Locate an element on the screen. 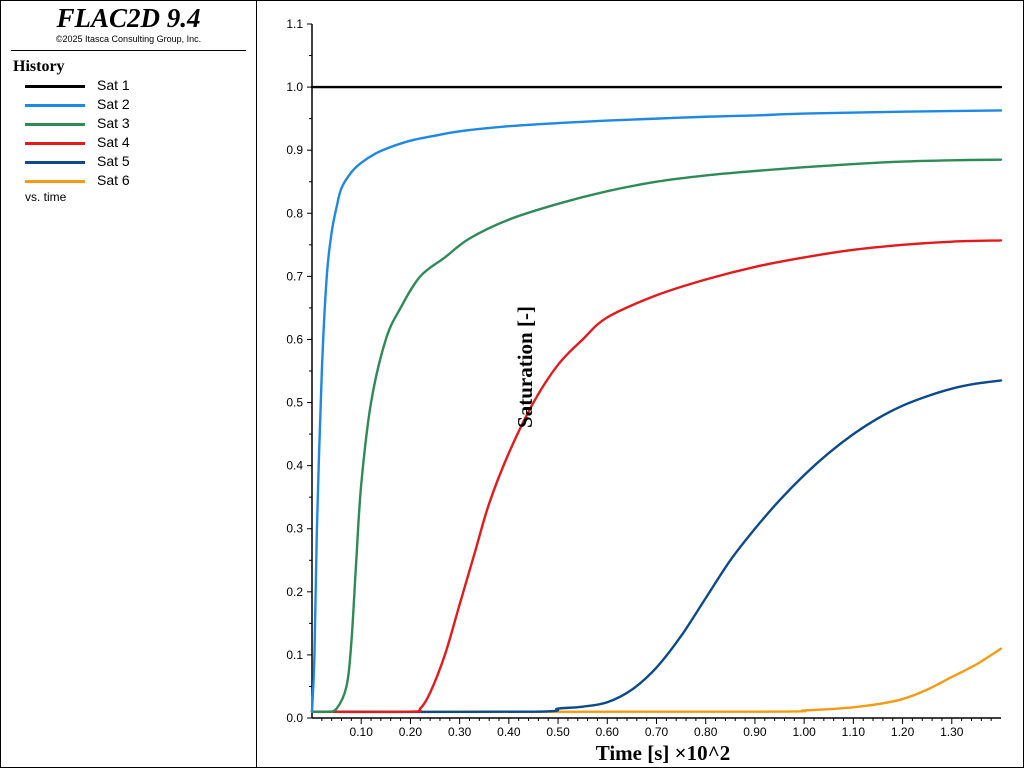 This screenshot has width=1024, height=768. x-tick-label: 1.30 is located at coordinates (952, 732).